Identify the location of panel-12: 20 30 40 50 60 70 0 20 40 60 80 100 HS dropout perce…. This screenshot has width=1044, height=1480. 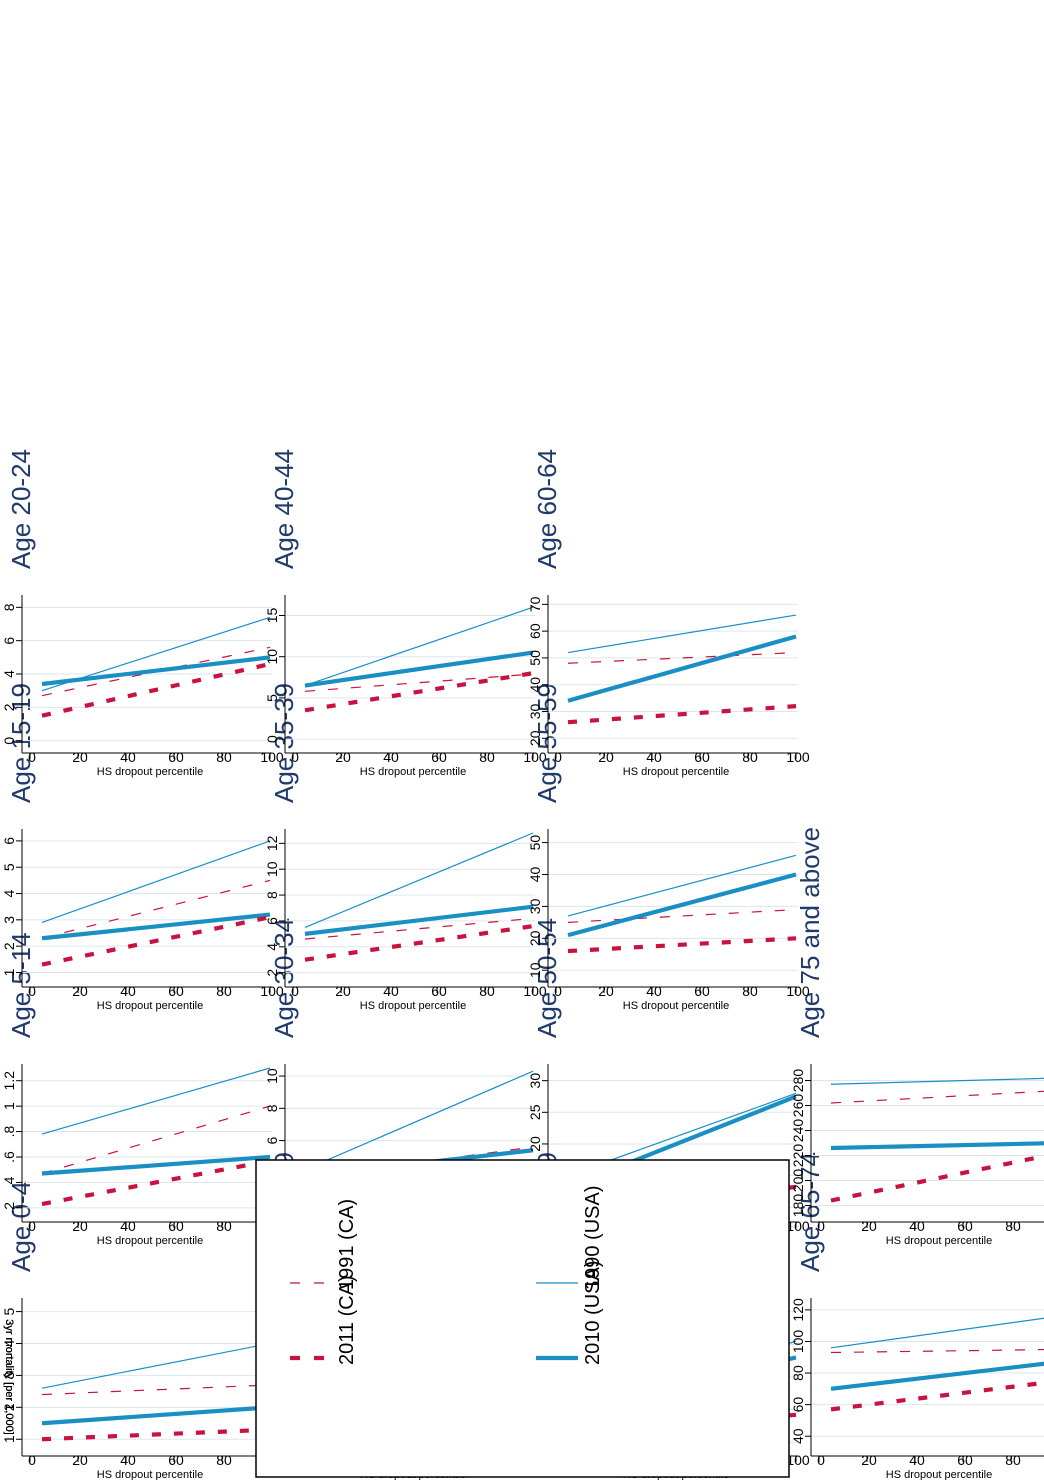
(668, 613).